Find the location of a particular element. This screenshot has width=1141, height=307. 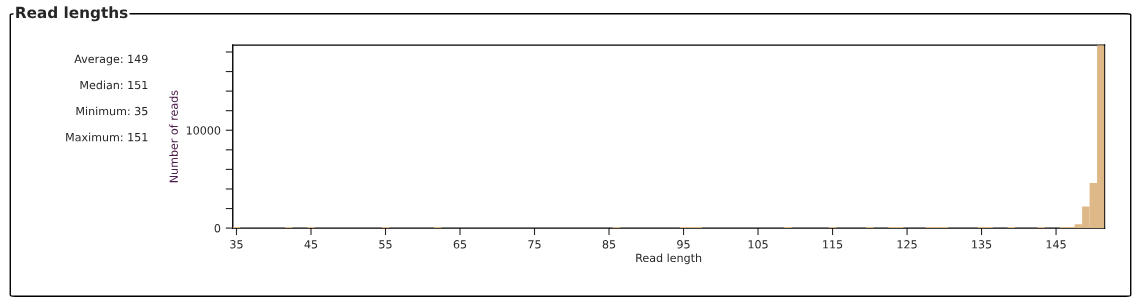

x-tick-label: 135 is located at coordinates (982, 244).